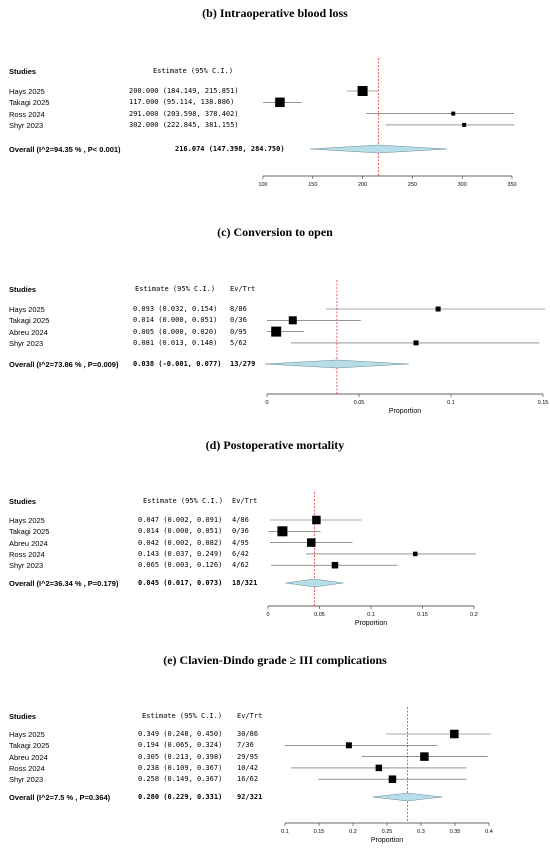 The width and height of the screenshot is (550, 848). What do you see at coordinates (248, 756) in the screenshot?
I see `study-evtrt: 29/95` at bounding box center [248, 756].